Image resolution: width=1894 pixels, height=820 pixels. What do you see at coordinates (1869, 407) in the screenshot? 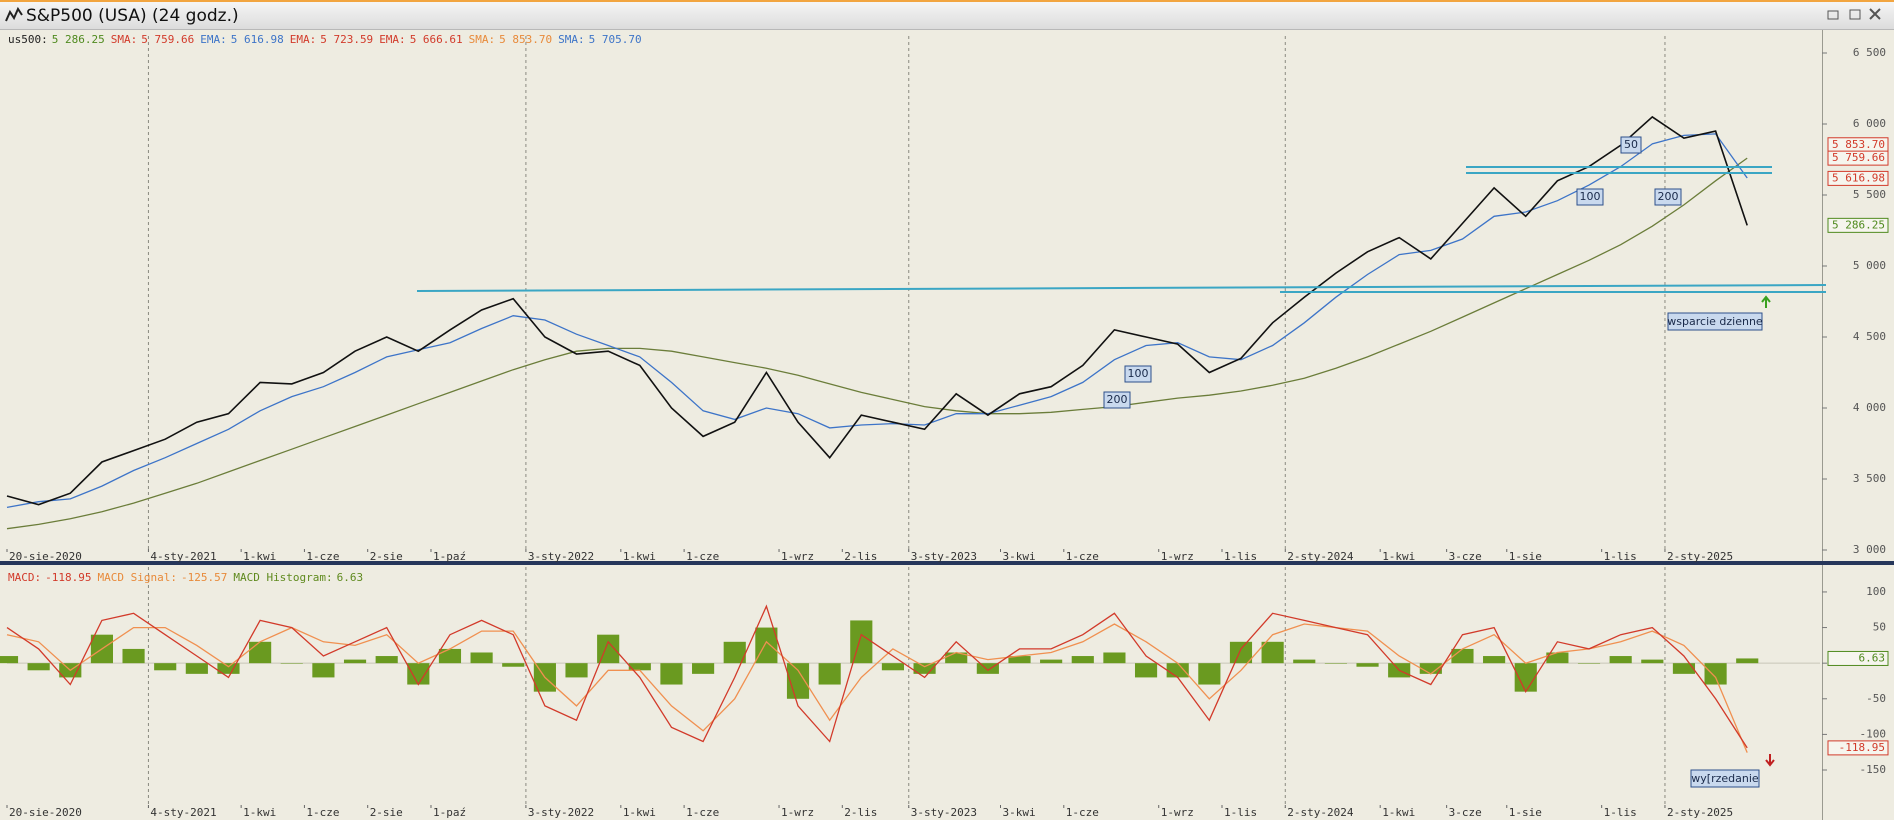
I see `y-tick-label: 4 000` at bounding box center [1869, 407].